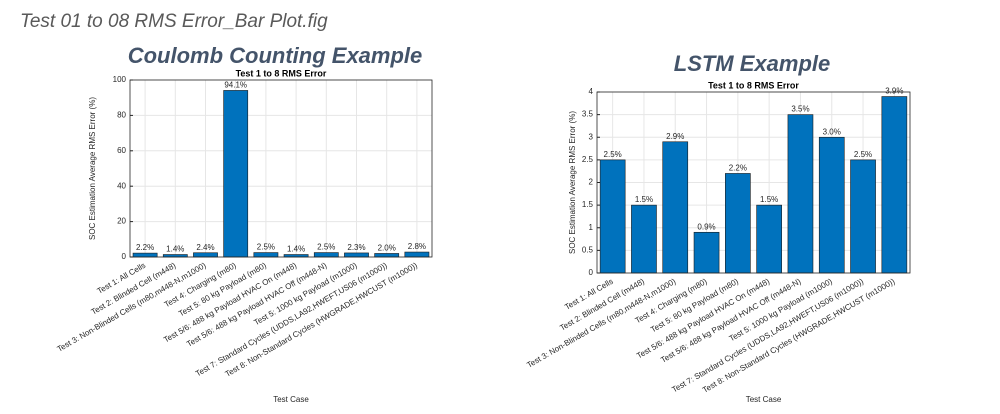 This screenshot has height=414, width=1000. I want to click on chart-heading: Coulomb Counting Example, so click(275, 55).